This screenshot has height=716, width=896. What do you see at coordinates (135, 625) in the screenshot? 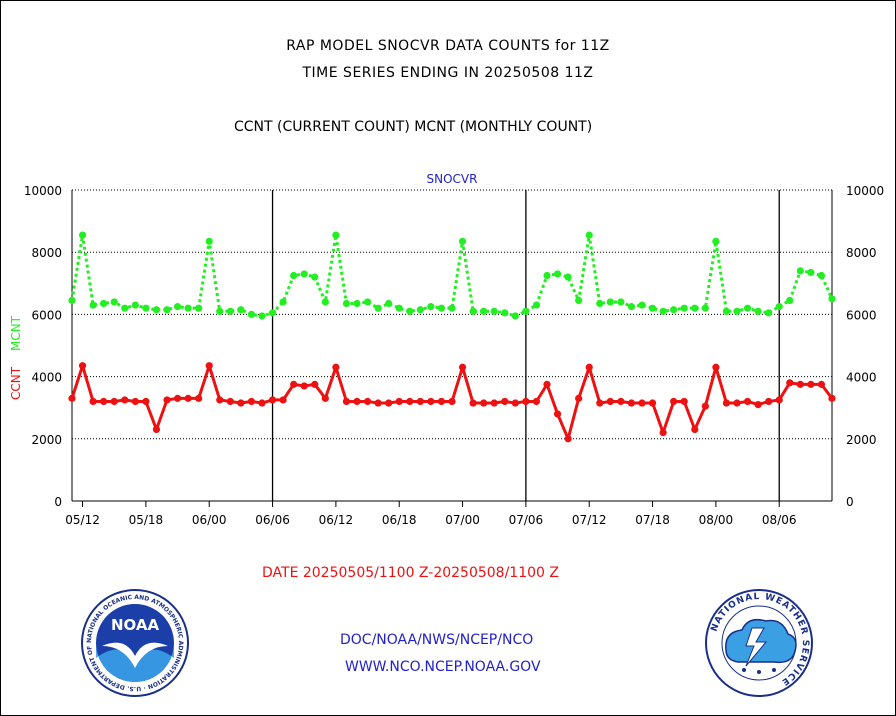
I see `noaa-logo-text: NOAA` at bounding box center [135, 625].